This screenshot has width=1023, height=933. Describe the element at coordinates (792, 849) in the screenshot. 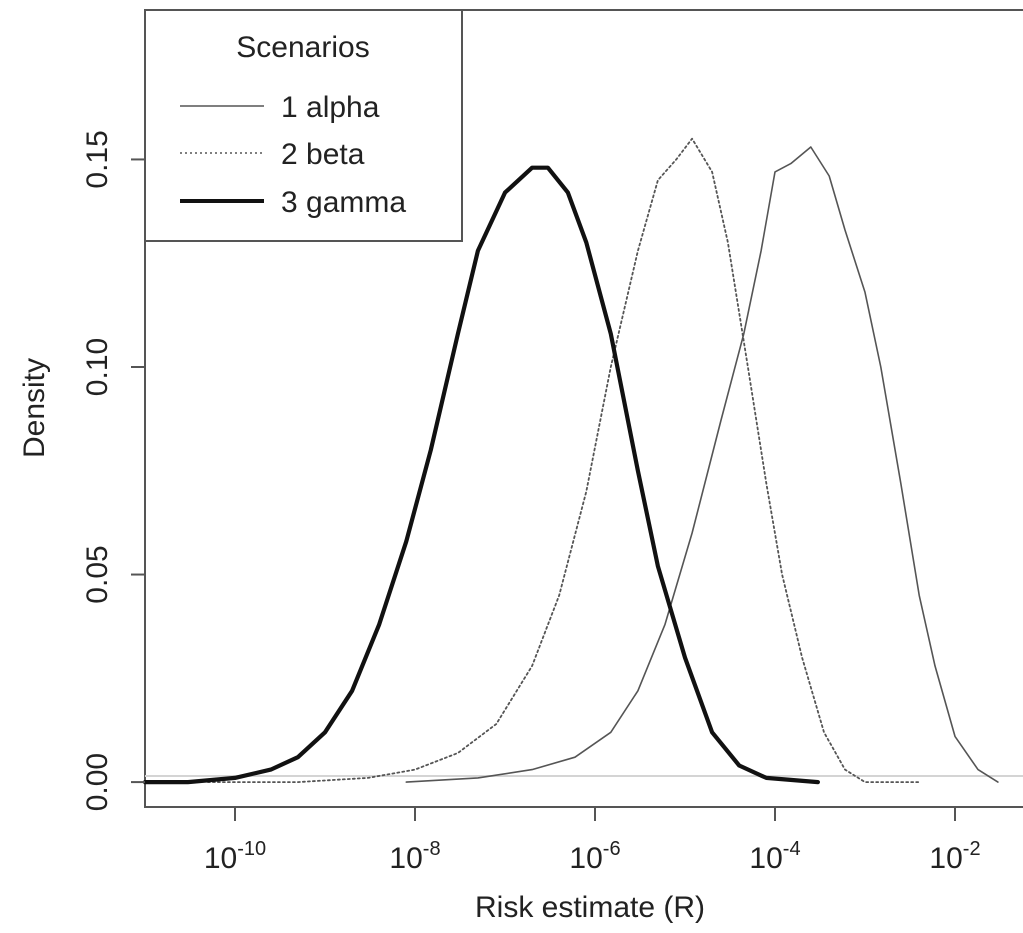

I see `x-tick-exponent: -4` at that location.